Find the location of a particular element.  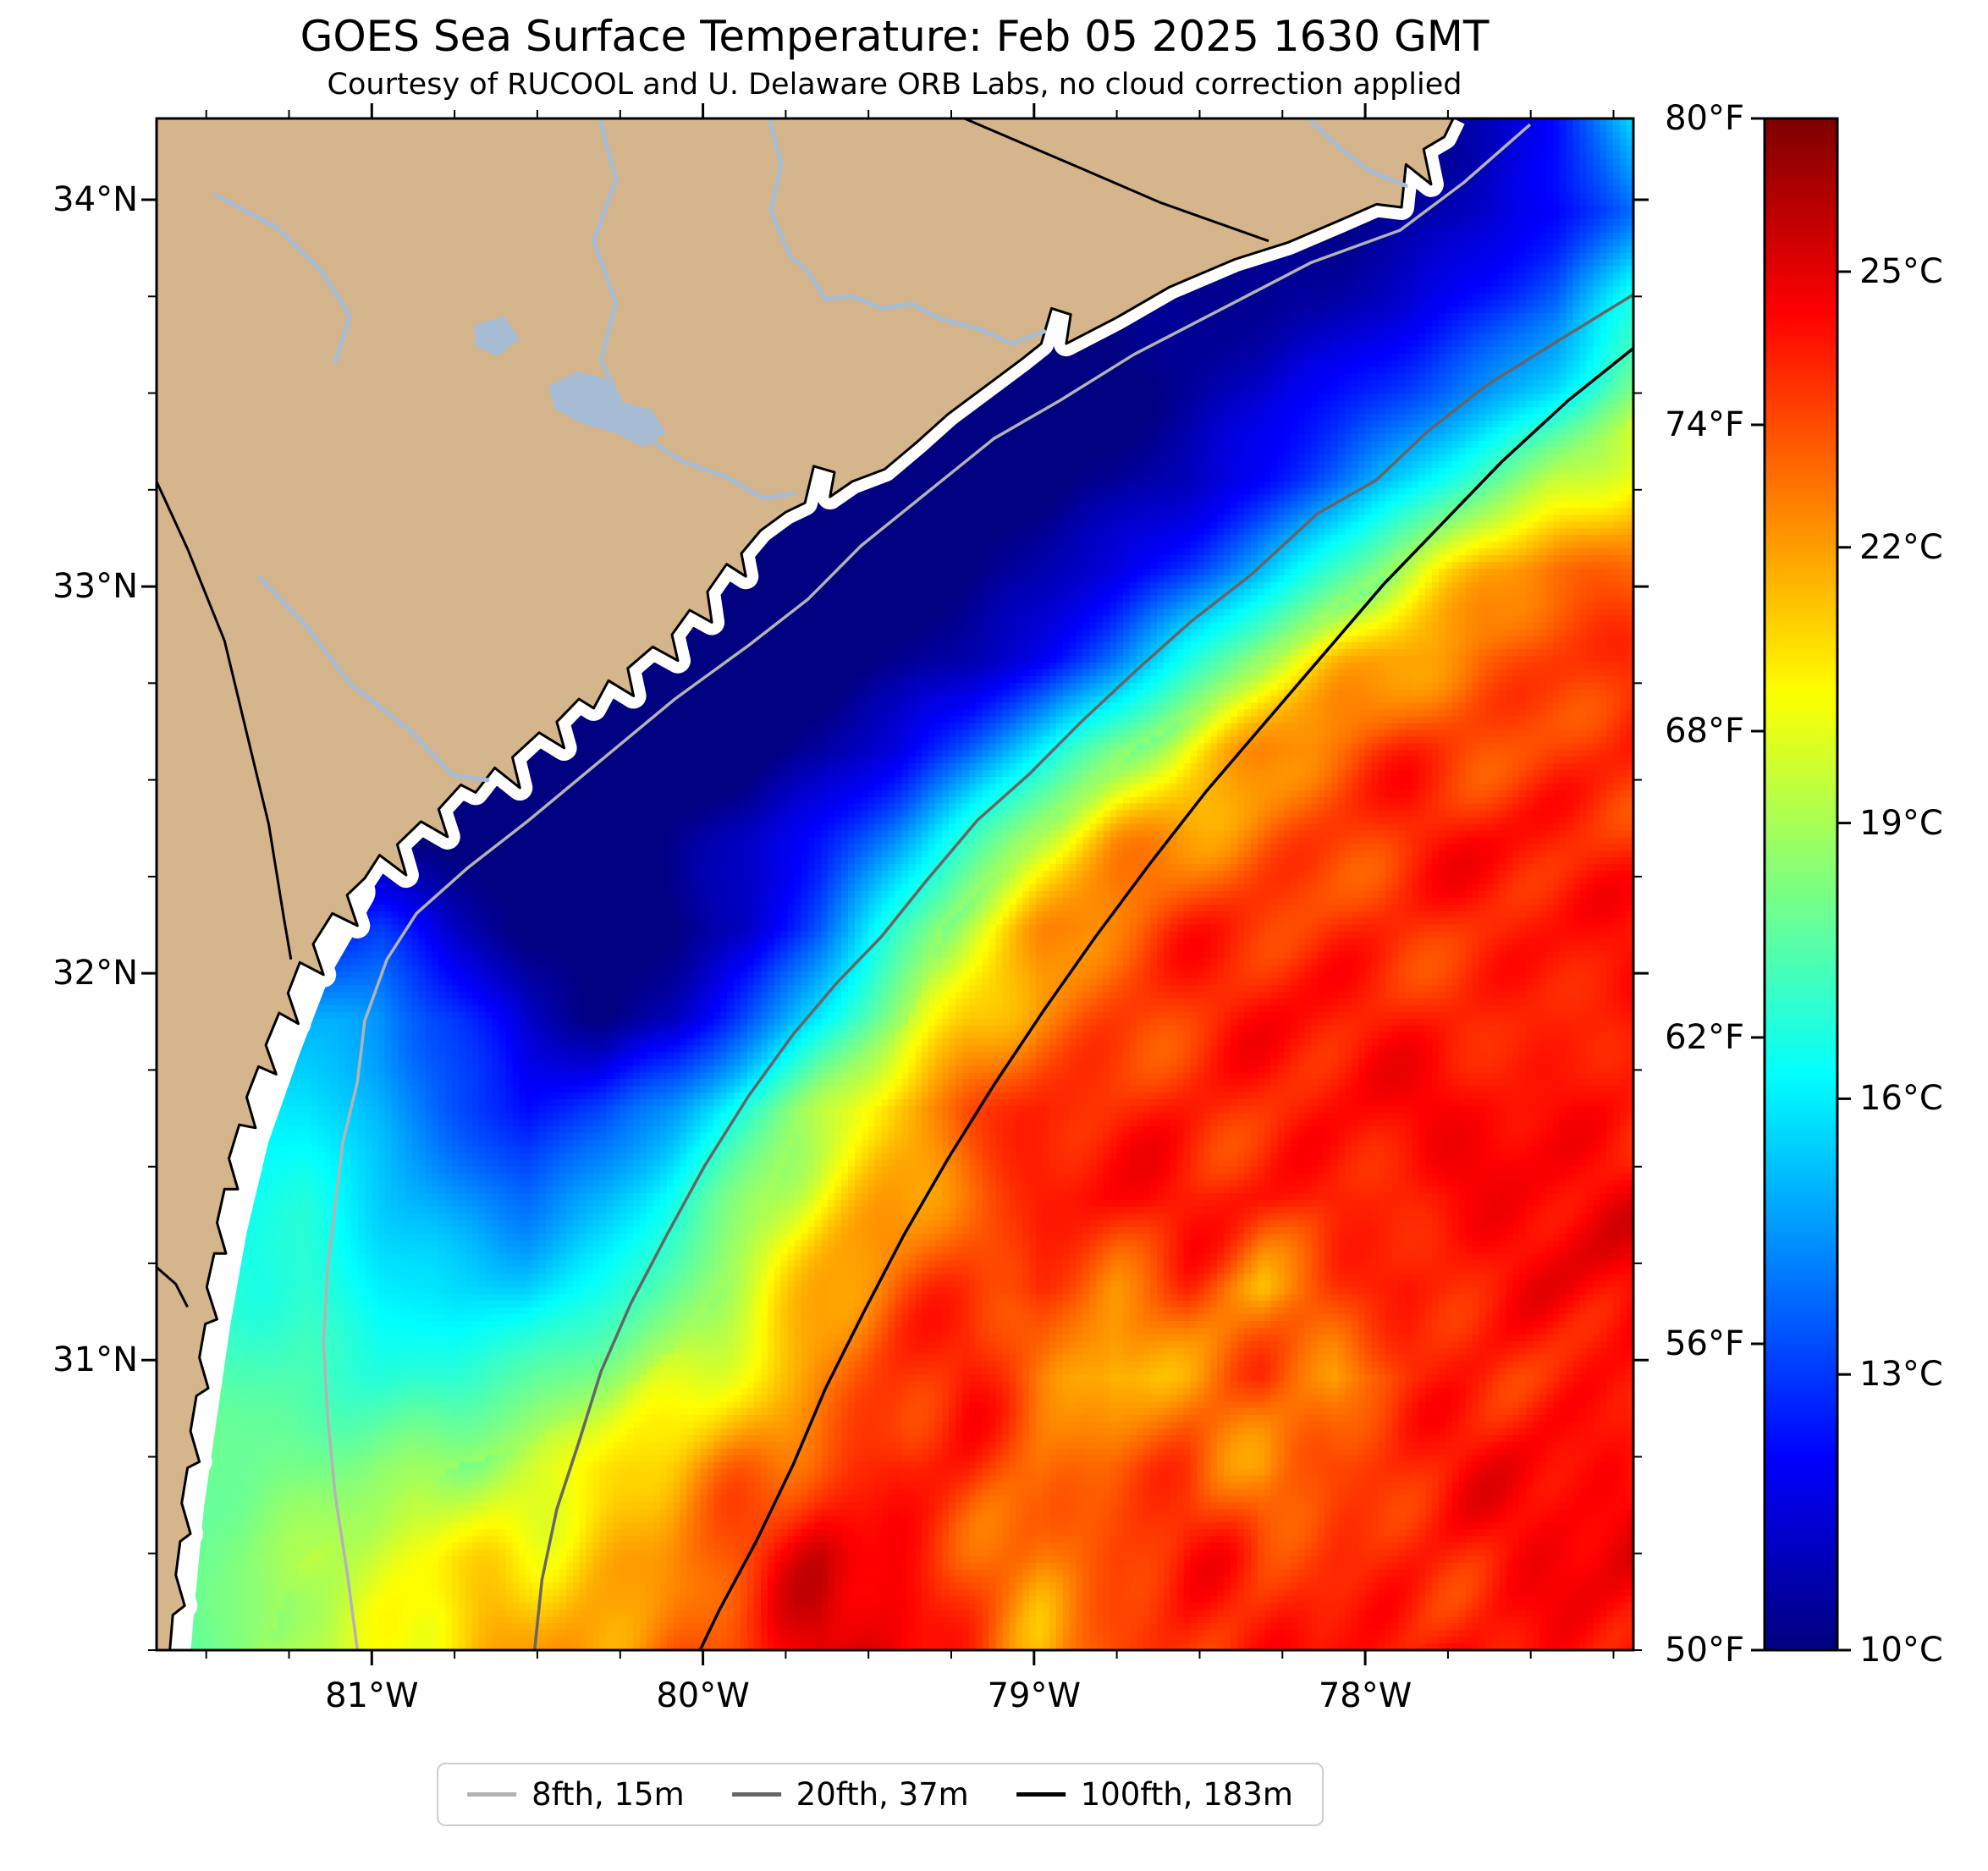

legend-label-100fth: 100fth, 183m is located at coordinates (1186, 1795).